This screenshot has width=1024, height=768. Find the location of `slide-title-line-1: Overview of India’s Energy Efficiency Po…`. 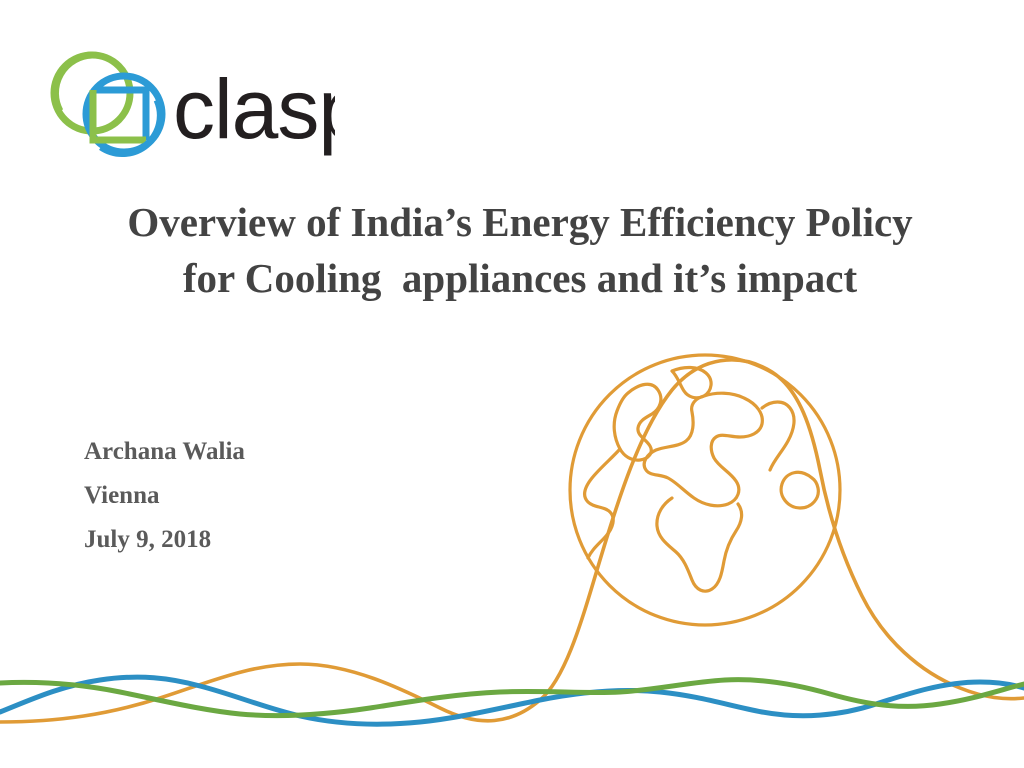

slide-title-line-1: Overview of India’s Energy Efficiency Po… is located at coordinates (520, 222).